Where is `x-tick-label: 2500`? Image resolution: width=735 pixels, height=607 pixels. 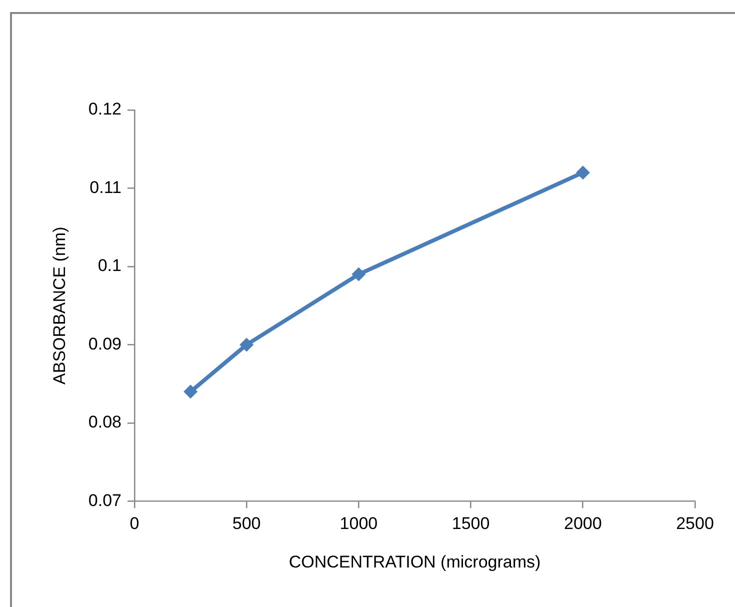 x-tick-label: 2500 is located at coordinates (695, 524).